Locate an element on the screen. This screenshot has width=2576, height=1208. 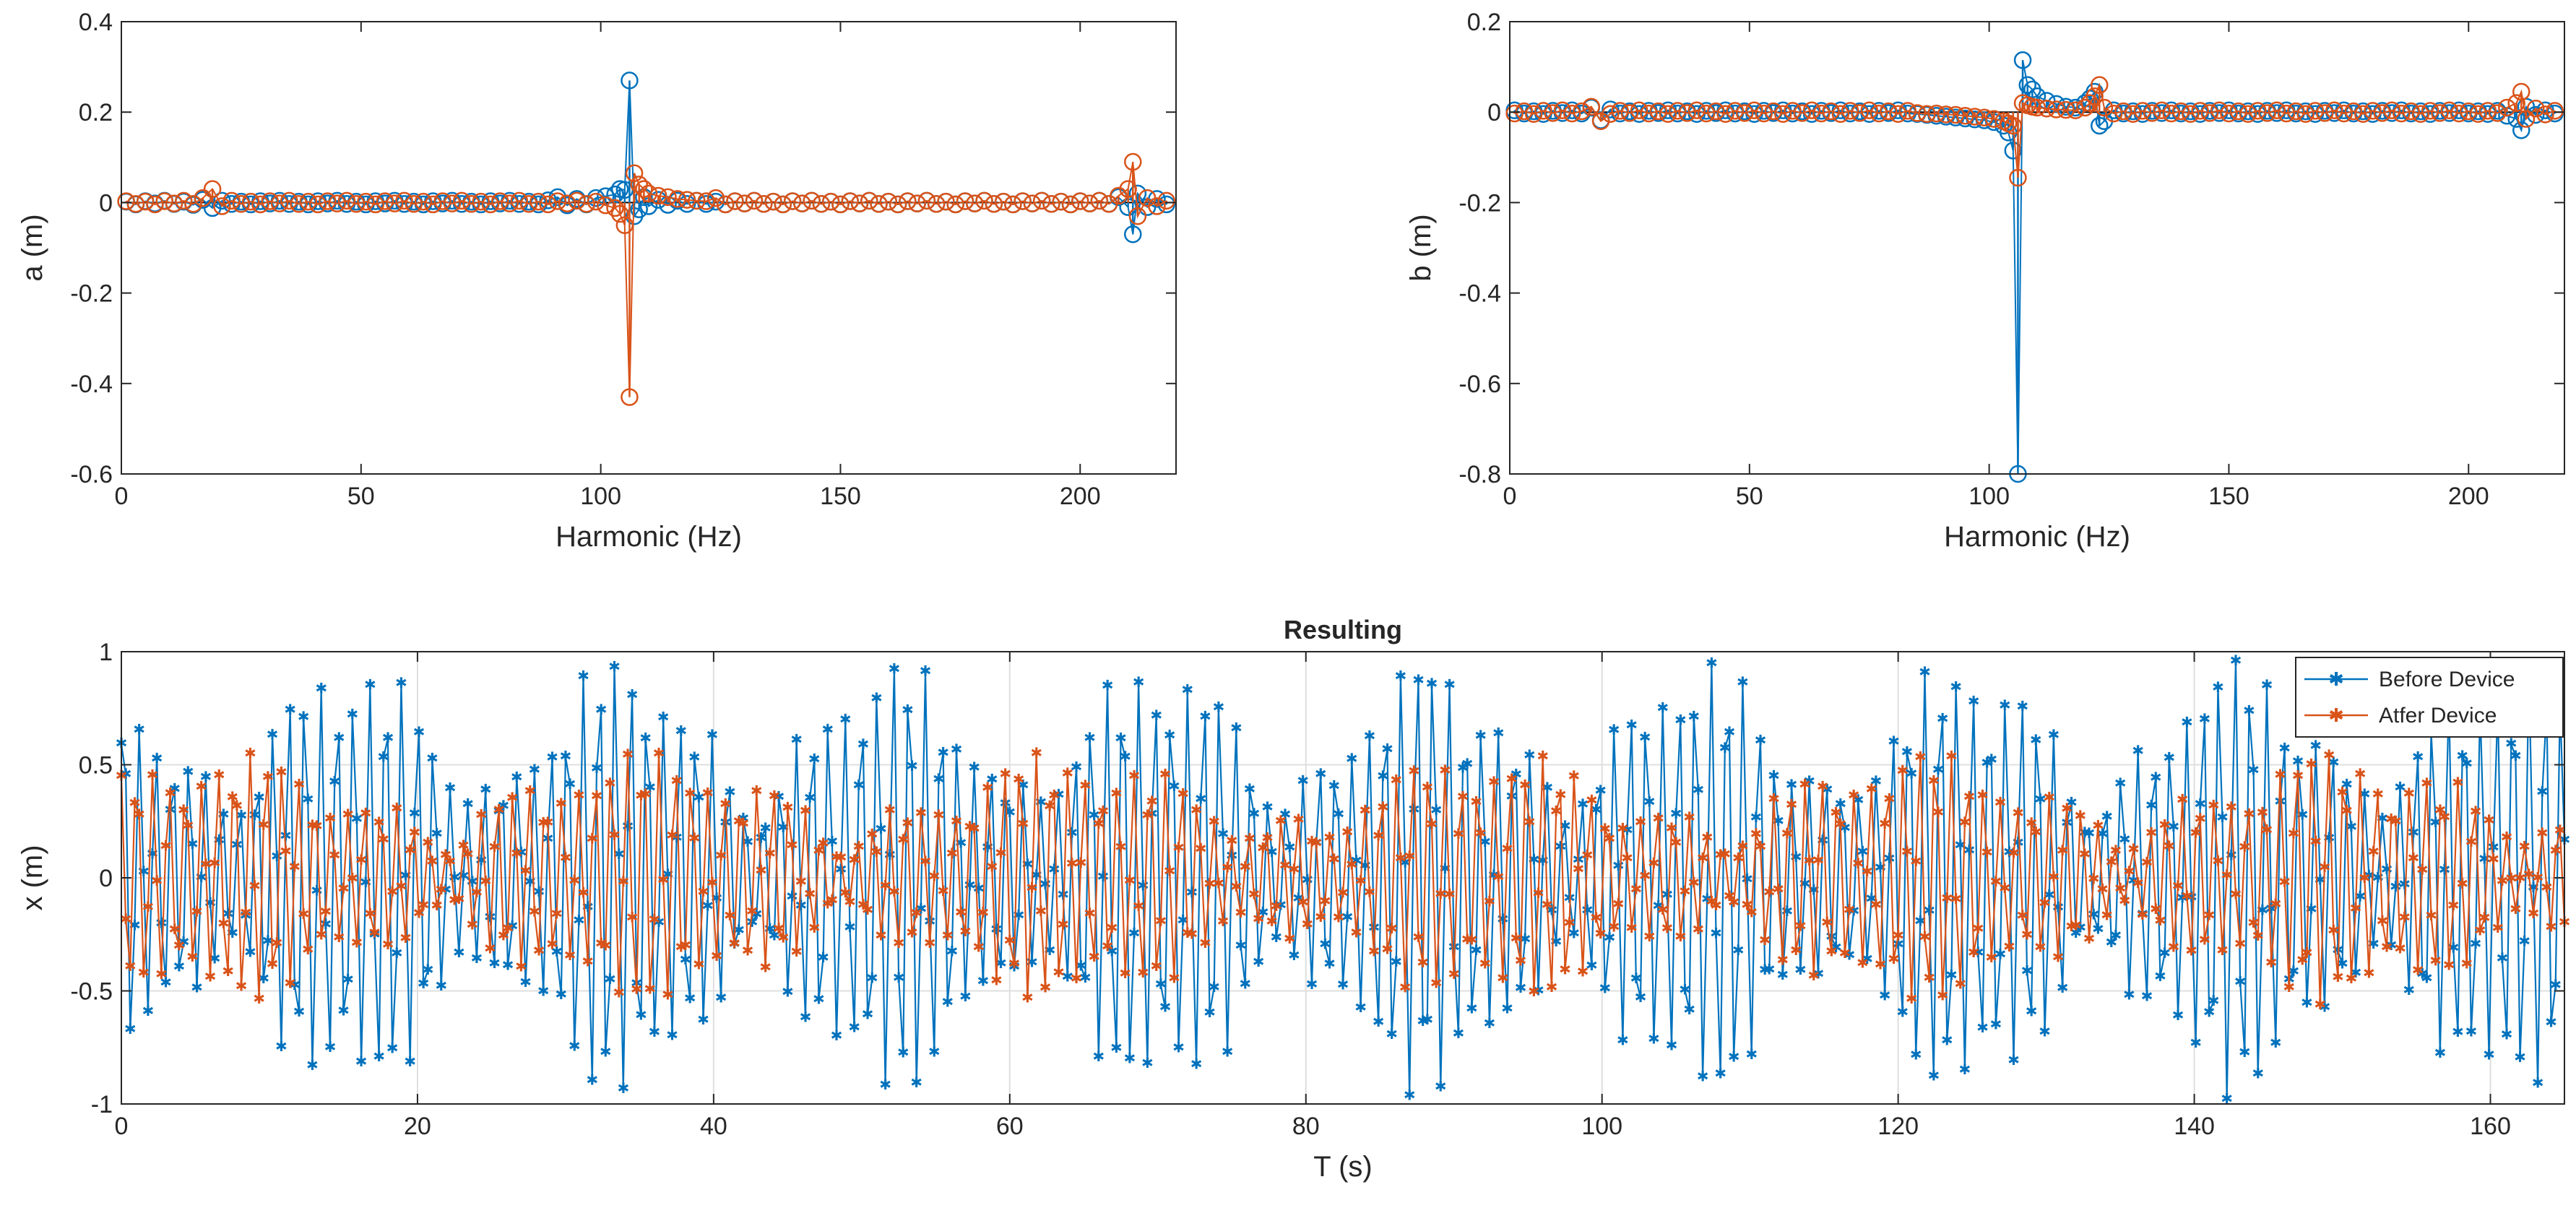
harmonic-b-xtick-label: 200 is located at coordinates (2468, 496).